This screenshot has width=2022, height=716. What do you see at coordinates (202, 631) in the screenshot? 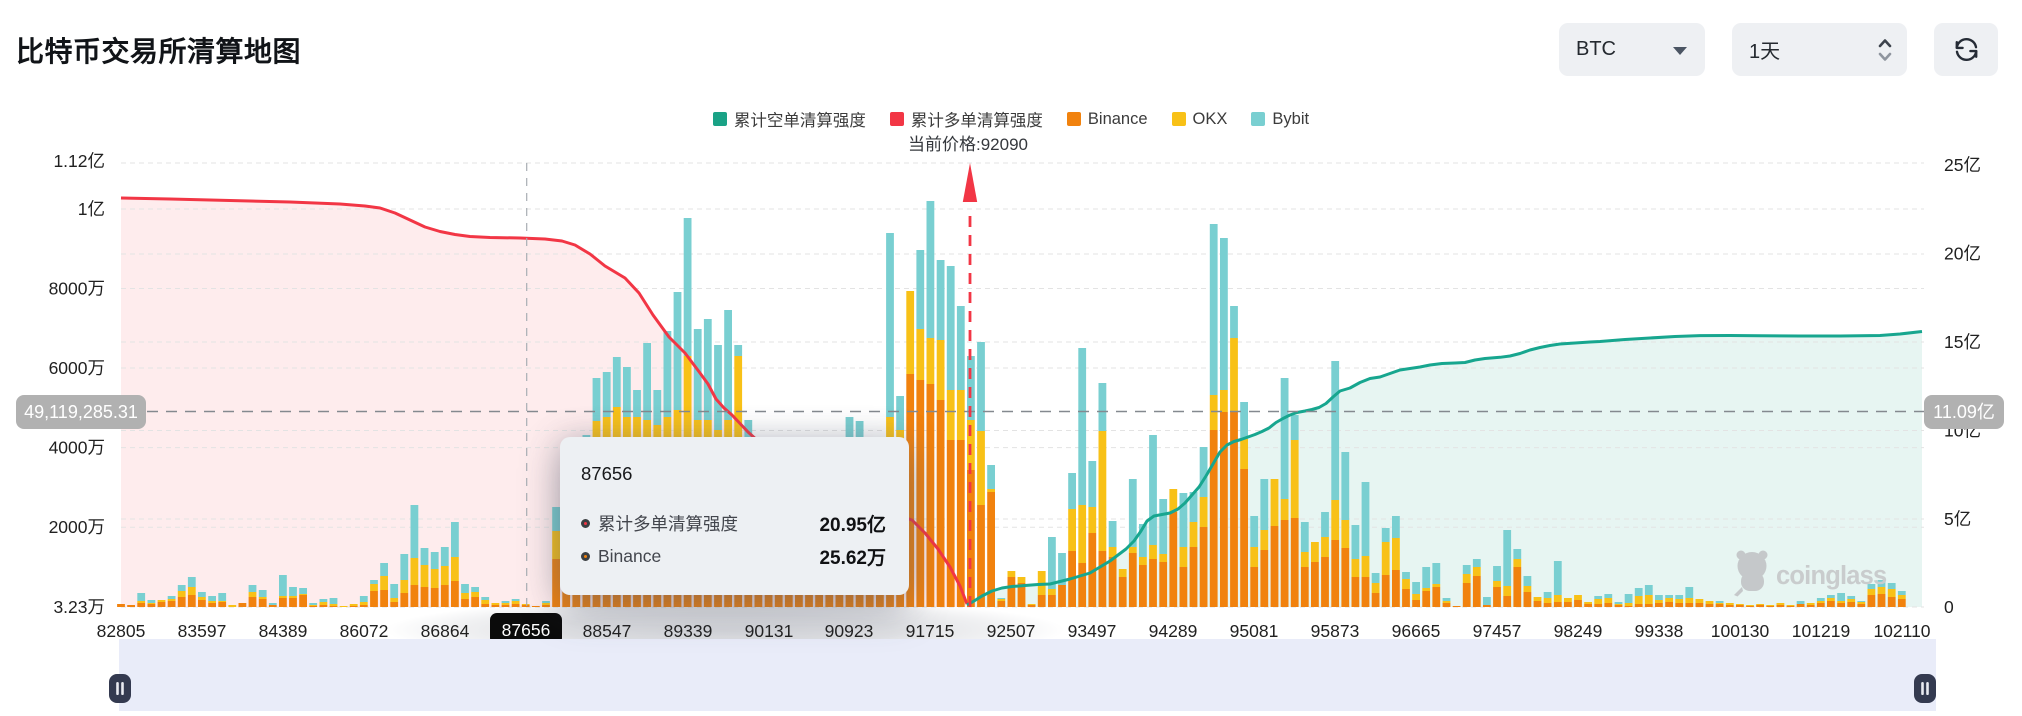
I see `svg-text: 83597` at bounding box center [202, 631].